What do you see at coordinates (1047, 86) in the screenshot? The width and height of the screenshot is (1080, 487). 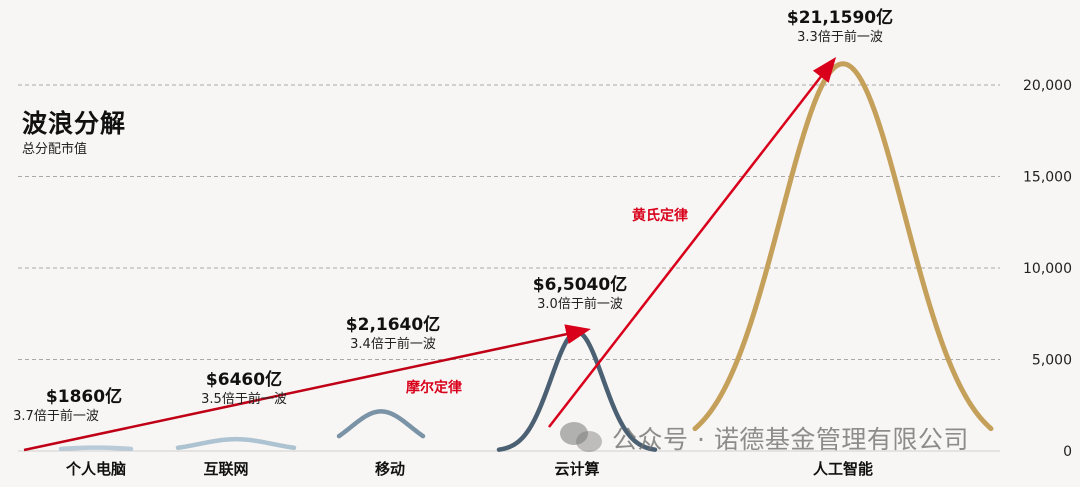 I see `y-tick-label: 20,000` at bounding box center [1047, 86].